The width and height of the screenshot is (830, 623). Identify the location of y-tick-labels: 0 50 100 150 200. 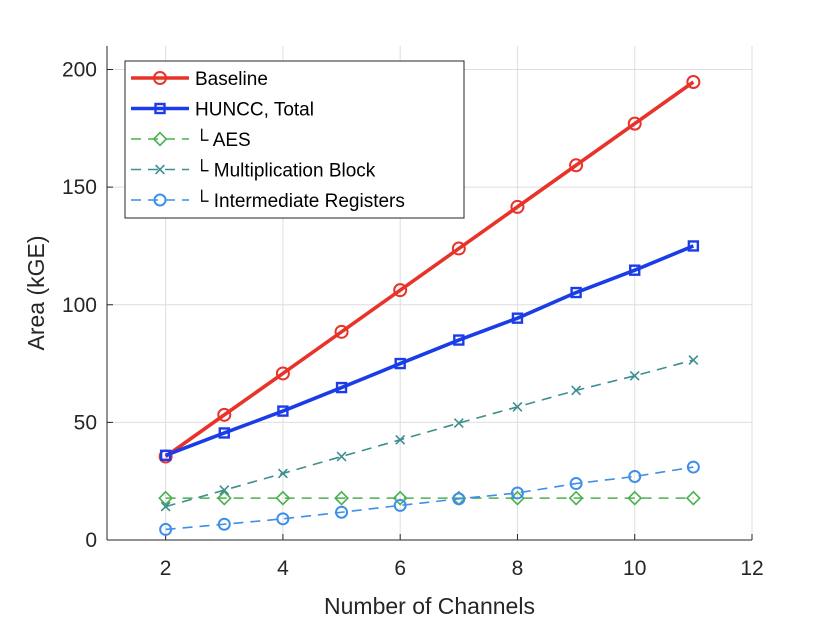
(79, 305).